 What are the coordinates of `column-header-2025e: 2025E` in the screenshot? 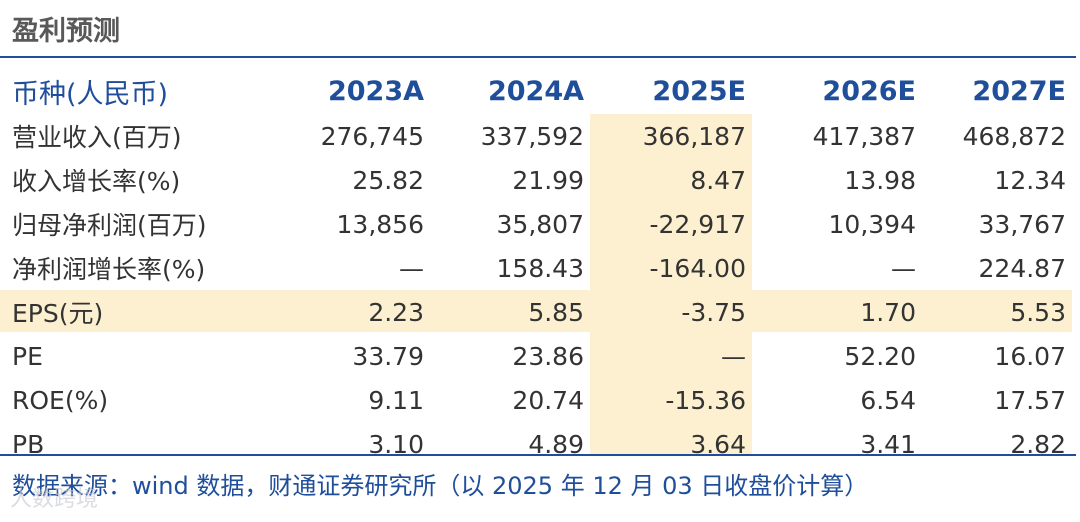 It's located at (699, 91).